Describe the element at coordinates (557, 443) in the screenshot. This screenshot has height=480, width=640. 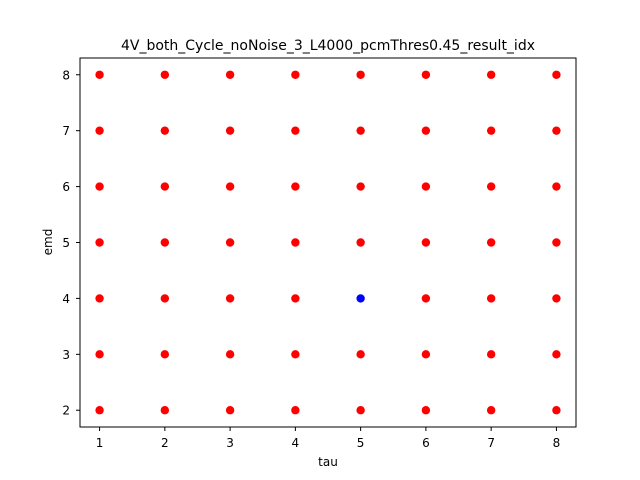
I see `x-tick-label: 8` at that location.